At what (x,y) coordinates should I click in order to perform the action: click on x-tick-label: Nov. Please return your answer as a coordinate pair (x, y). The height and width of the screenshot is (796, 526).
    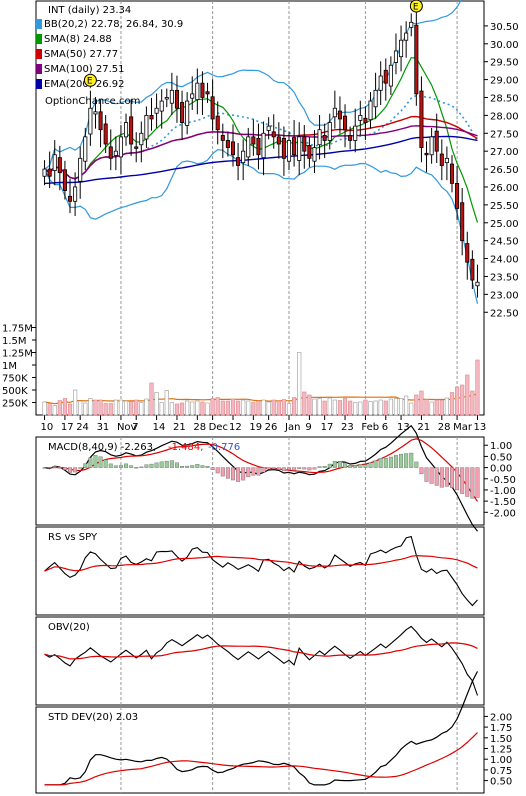
    Looking at the image, I should click on (127, 427).